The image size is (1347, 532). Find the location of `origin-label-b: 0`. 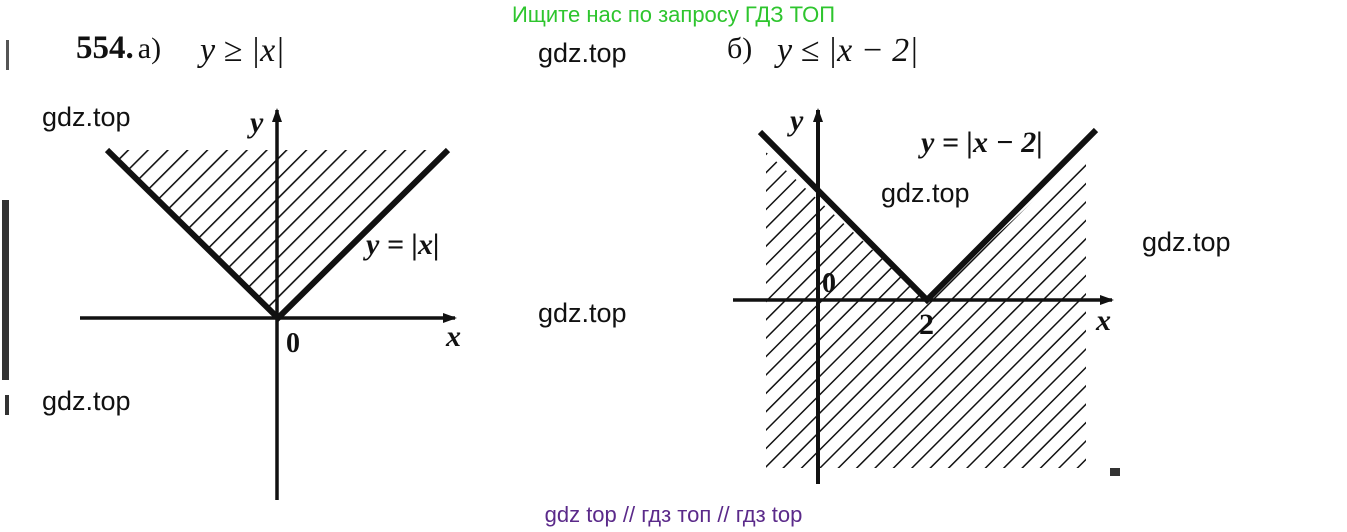

origin-label-b: 0 is located at coordinates (829, 283).